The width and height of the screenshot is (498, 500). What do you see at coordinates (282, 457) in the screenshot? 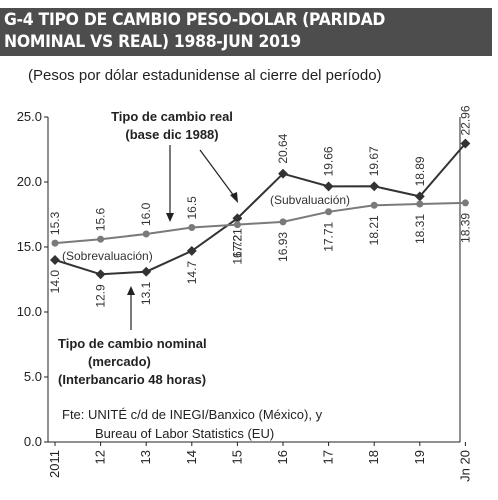
I see `x-tick-label: 16` at bounding box center [282, 457].